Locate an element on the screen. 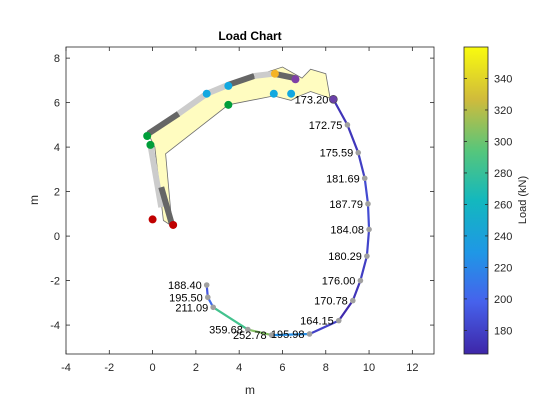  colorbar-label: Load (kN) is located at coordinates (523, 200).